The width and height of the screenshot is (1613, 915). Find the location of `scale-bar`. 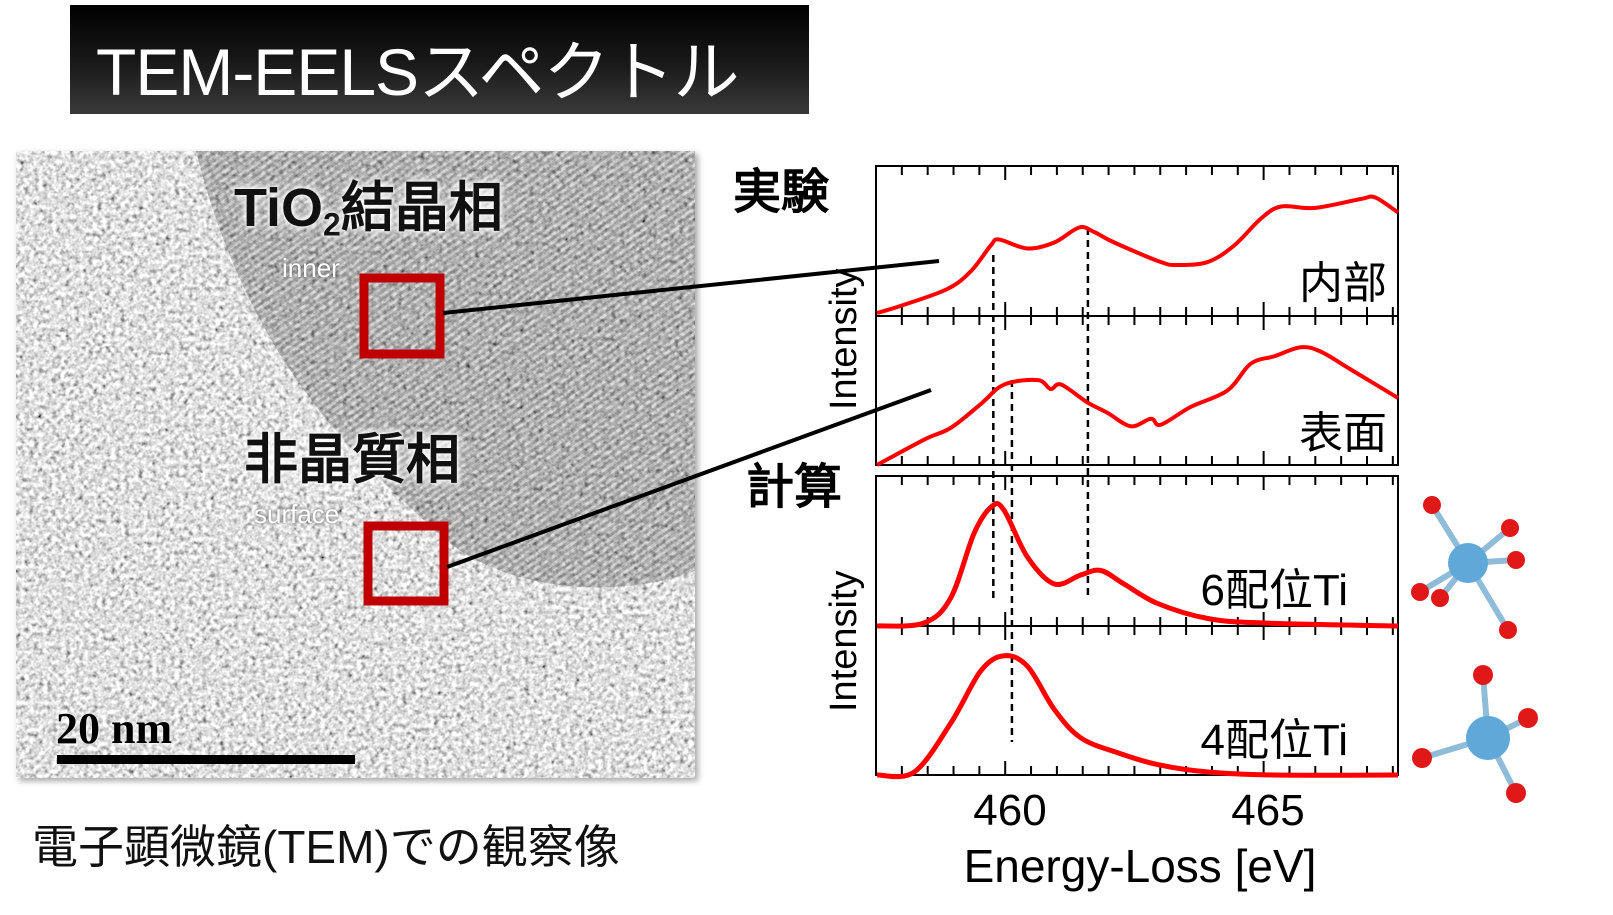

scale-bar is located at coordinates (206, 759).